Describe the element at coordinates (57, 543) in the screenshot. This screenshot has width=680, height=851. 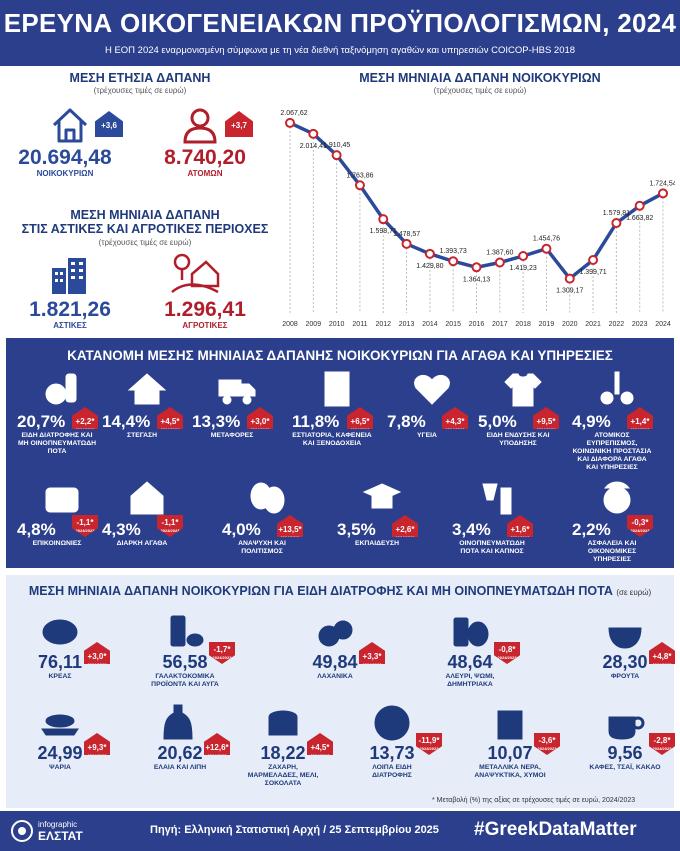
I see `category-label: ΕΠΙΚΟΙΝΩΝΙΕΣ` at that location.